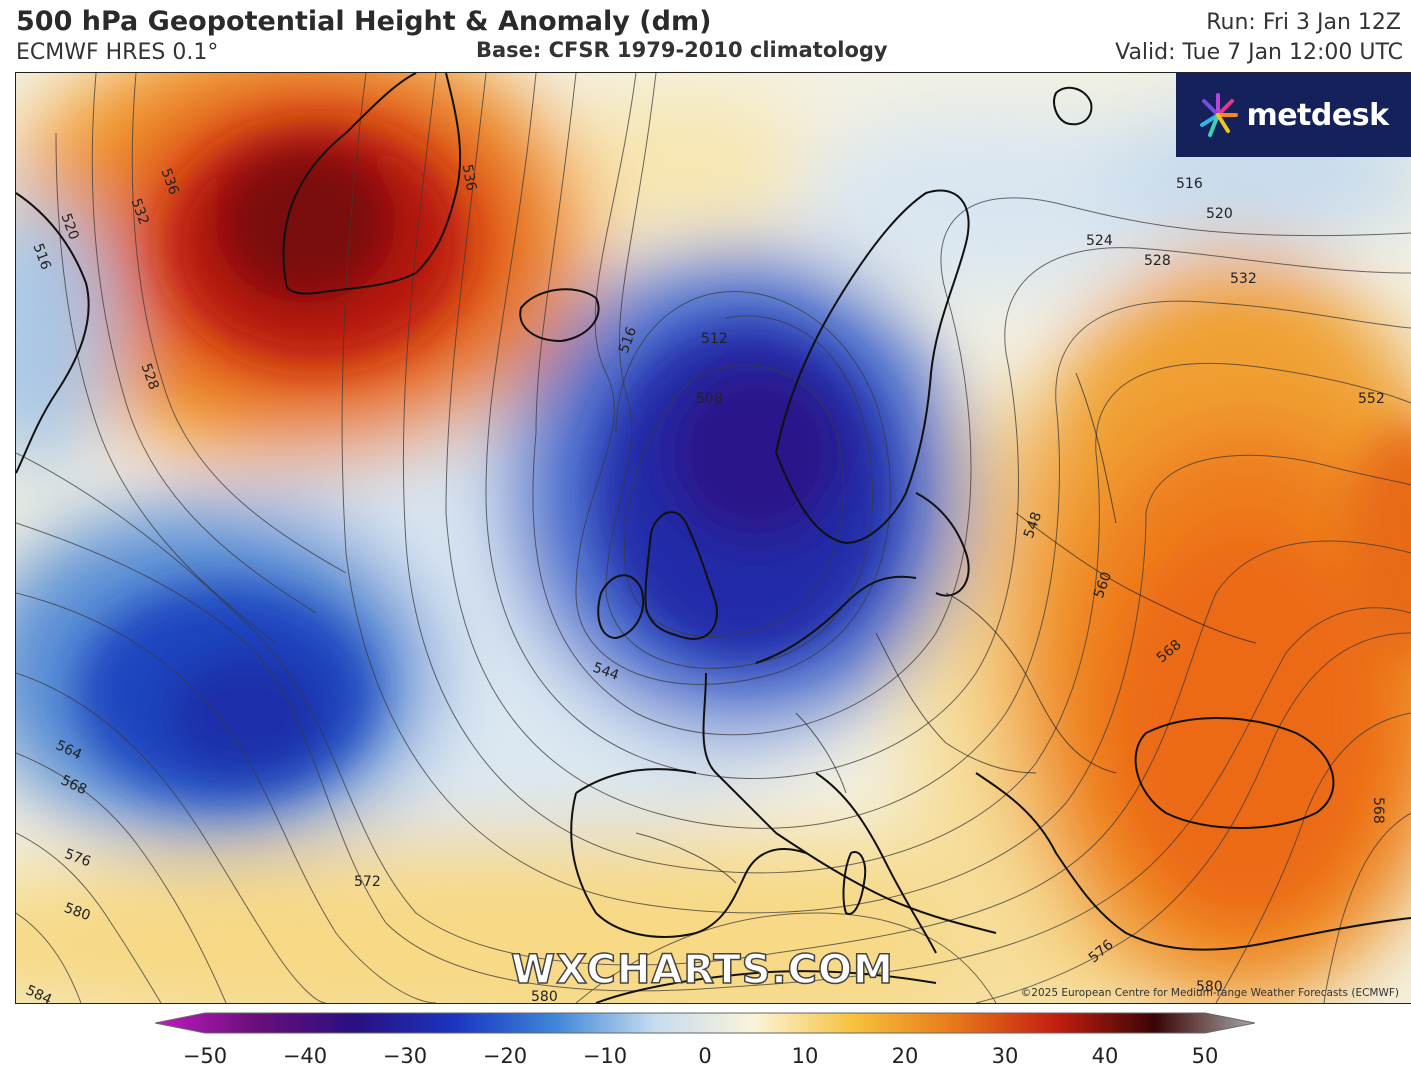 The width and height of the screenshot is (1411, 1082). I want to click on colorbar-svg, so click(705, 1023).